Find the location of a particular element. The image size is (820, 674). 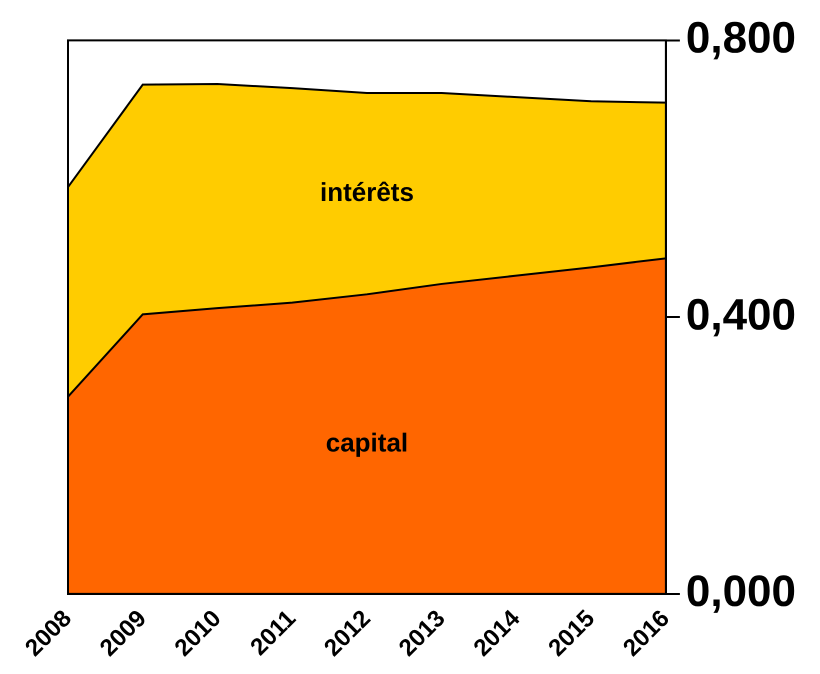

y-tick-label: 0,400 is located at coordinates (741, 315).